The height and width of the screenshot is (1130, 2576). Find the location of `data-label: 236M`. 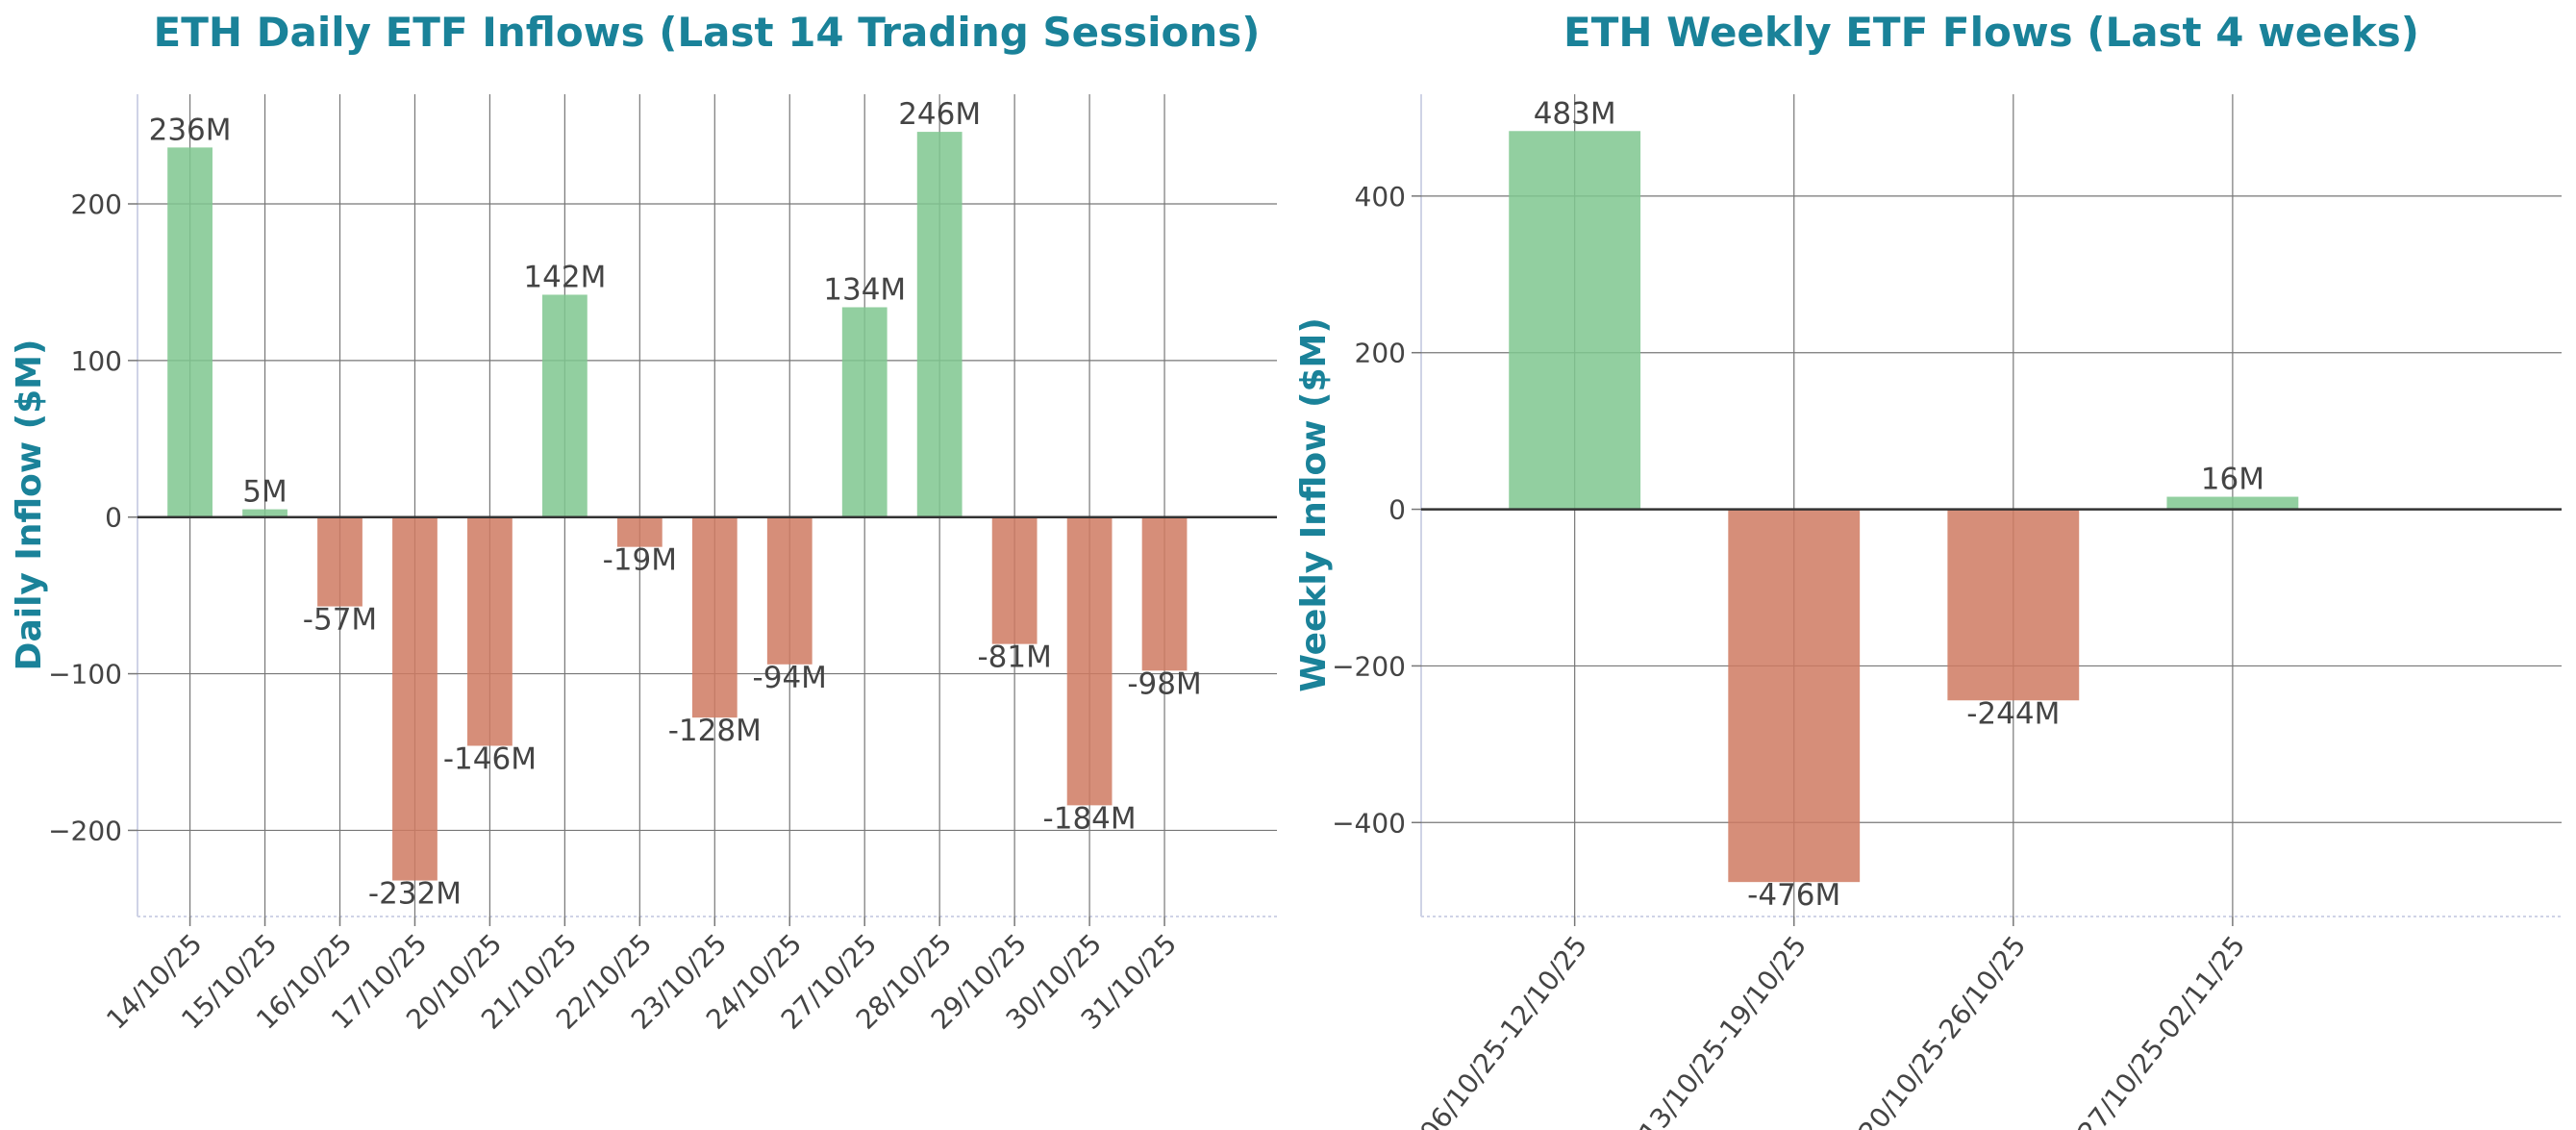

data-label: 236M is located at coordinates (190, 130).